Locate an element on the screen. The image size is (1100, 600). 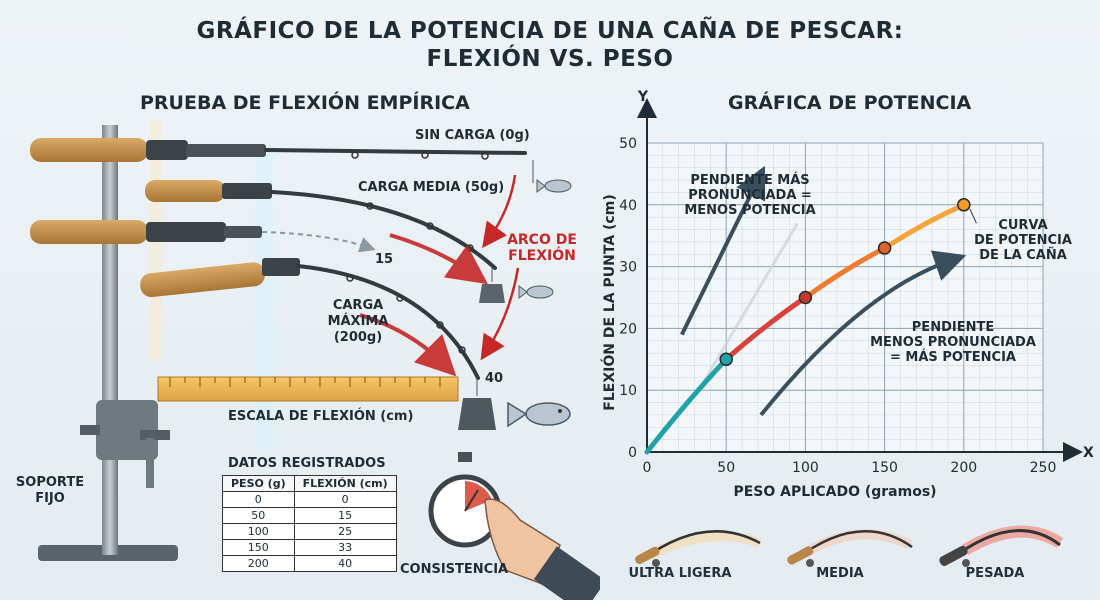
left-heading: PRUEBA DE FLEXIÓN EMPÍRICA is located at coordinates (305, 103).